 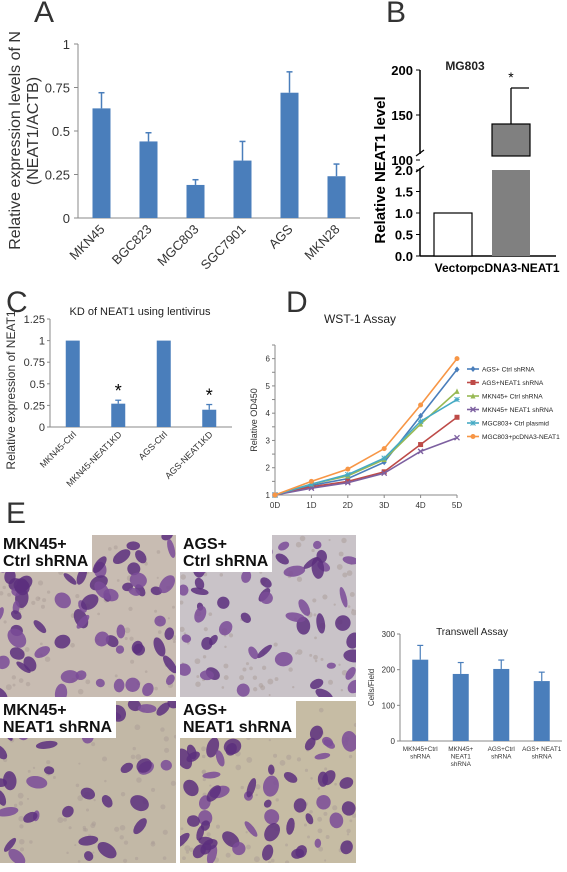 What do you see at coordinates (16, 513) in the screenshot?
I see `panel-letter-e: E` at bounding box center [16, 513].